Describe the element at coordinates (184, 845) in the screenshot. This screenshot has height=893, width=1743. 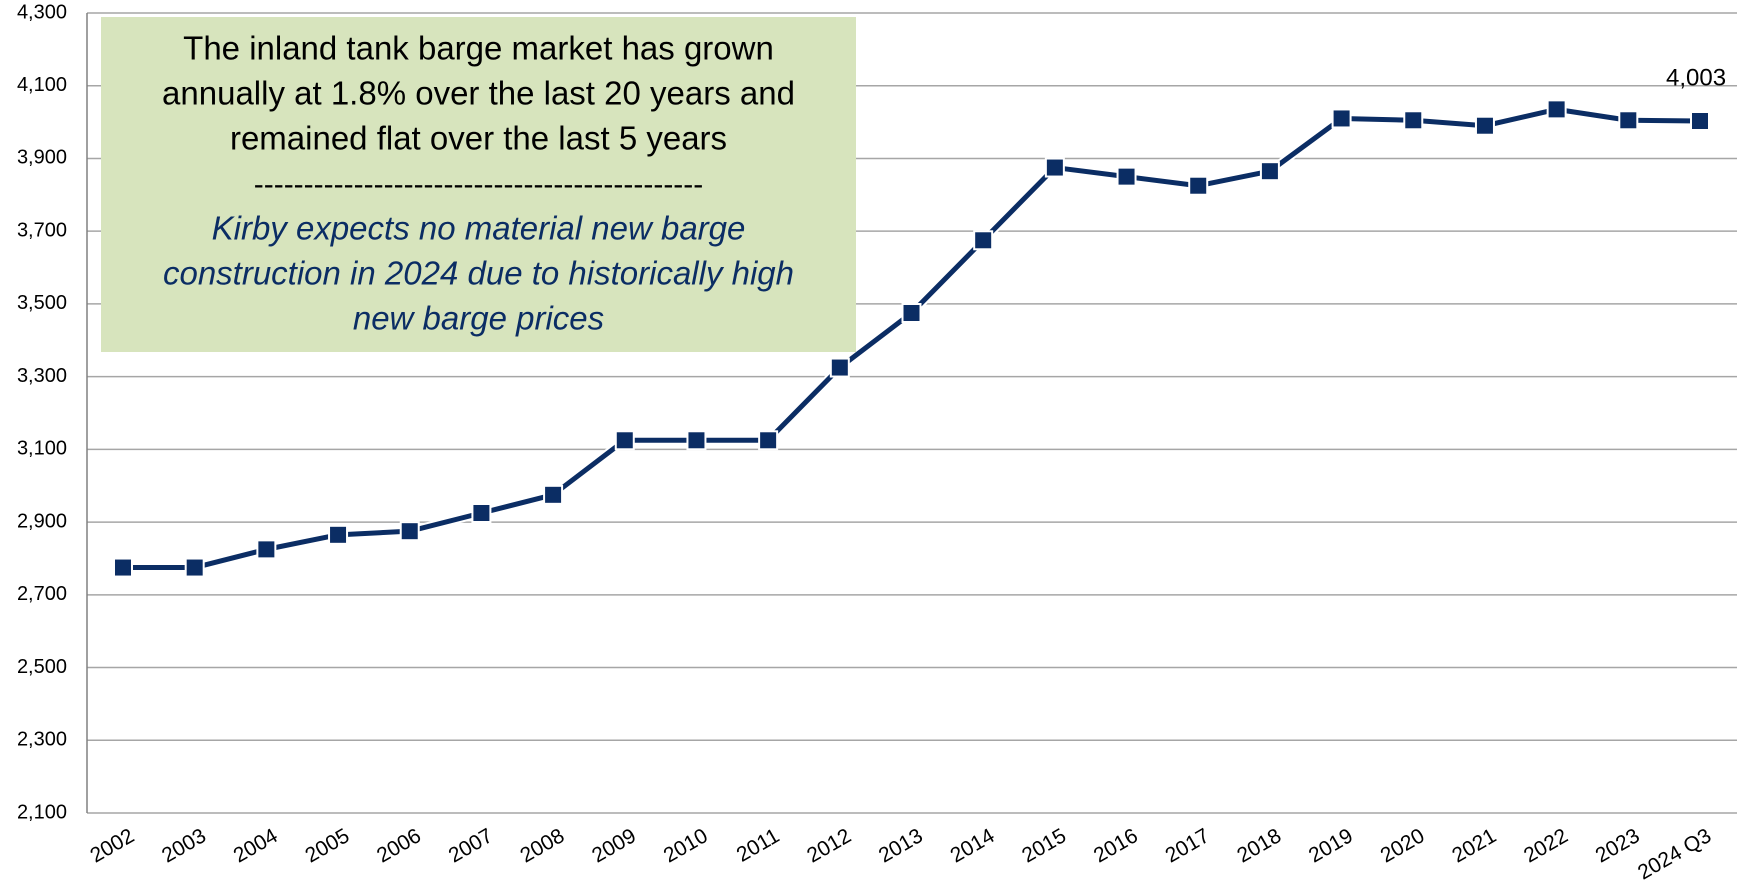
I see `x-tick-label: 2003` at that location.